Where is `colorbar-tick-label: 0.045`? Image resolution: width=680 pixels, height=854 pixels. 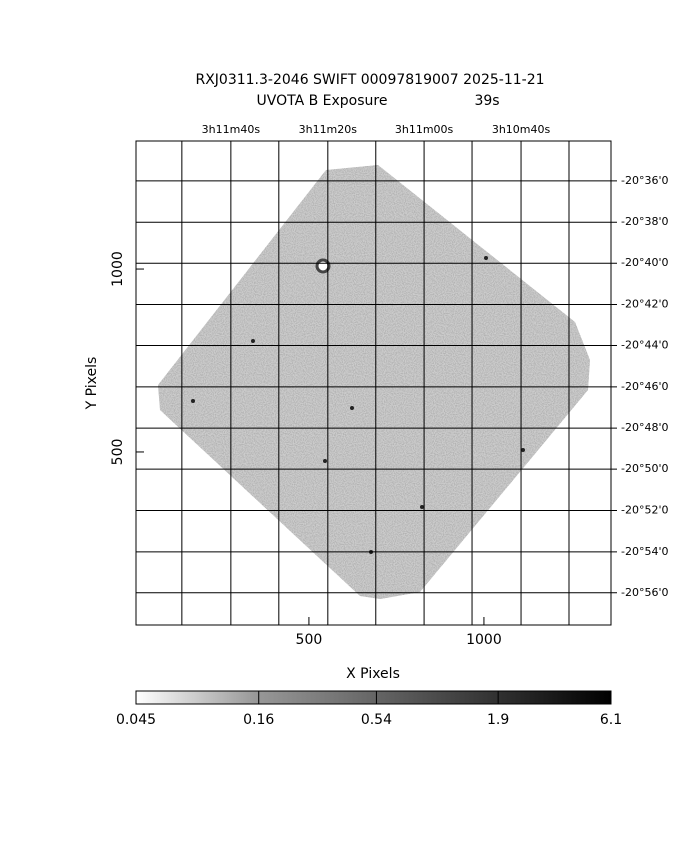
colorbar-tick-label: 0.045 is located at coordinates (136, 720).